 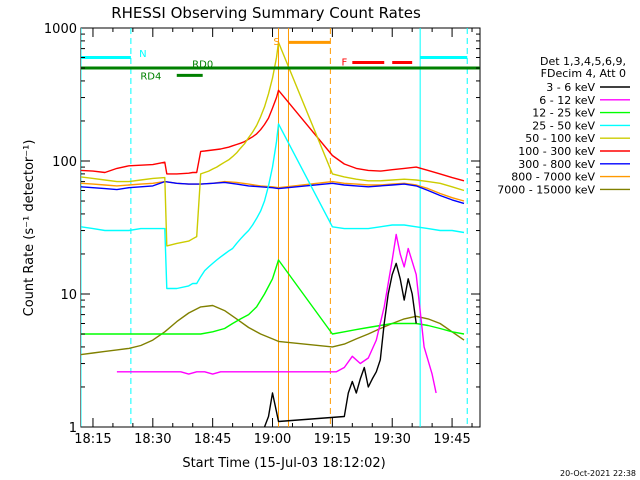 I want to click on x-tick-label-1815: 18:15, so click(x=92, y=439).